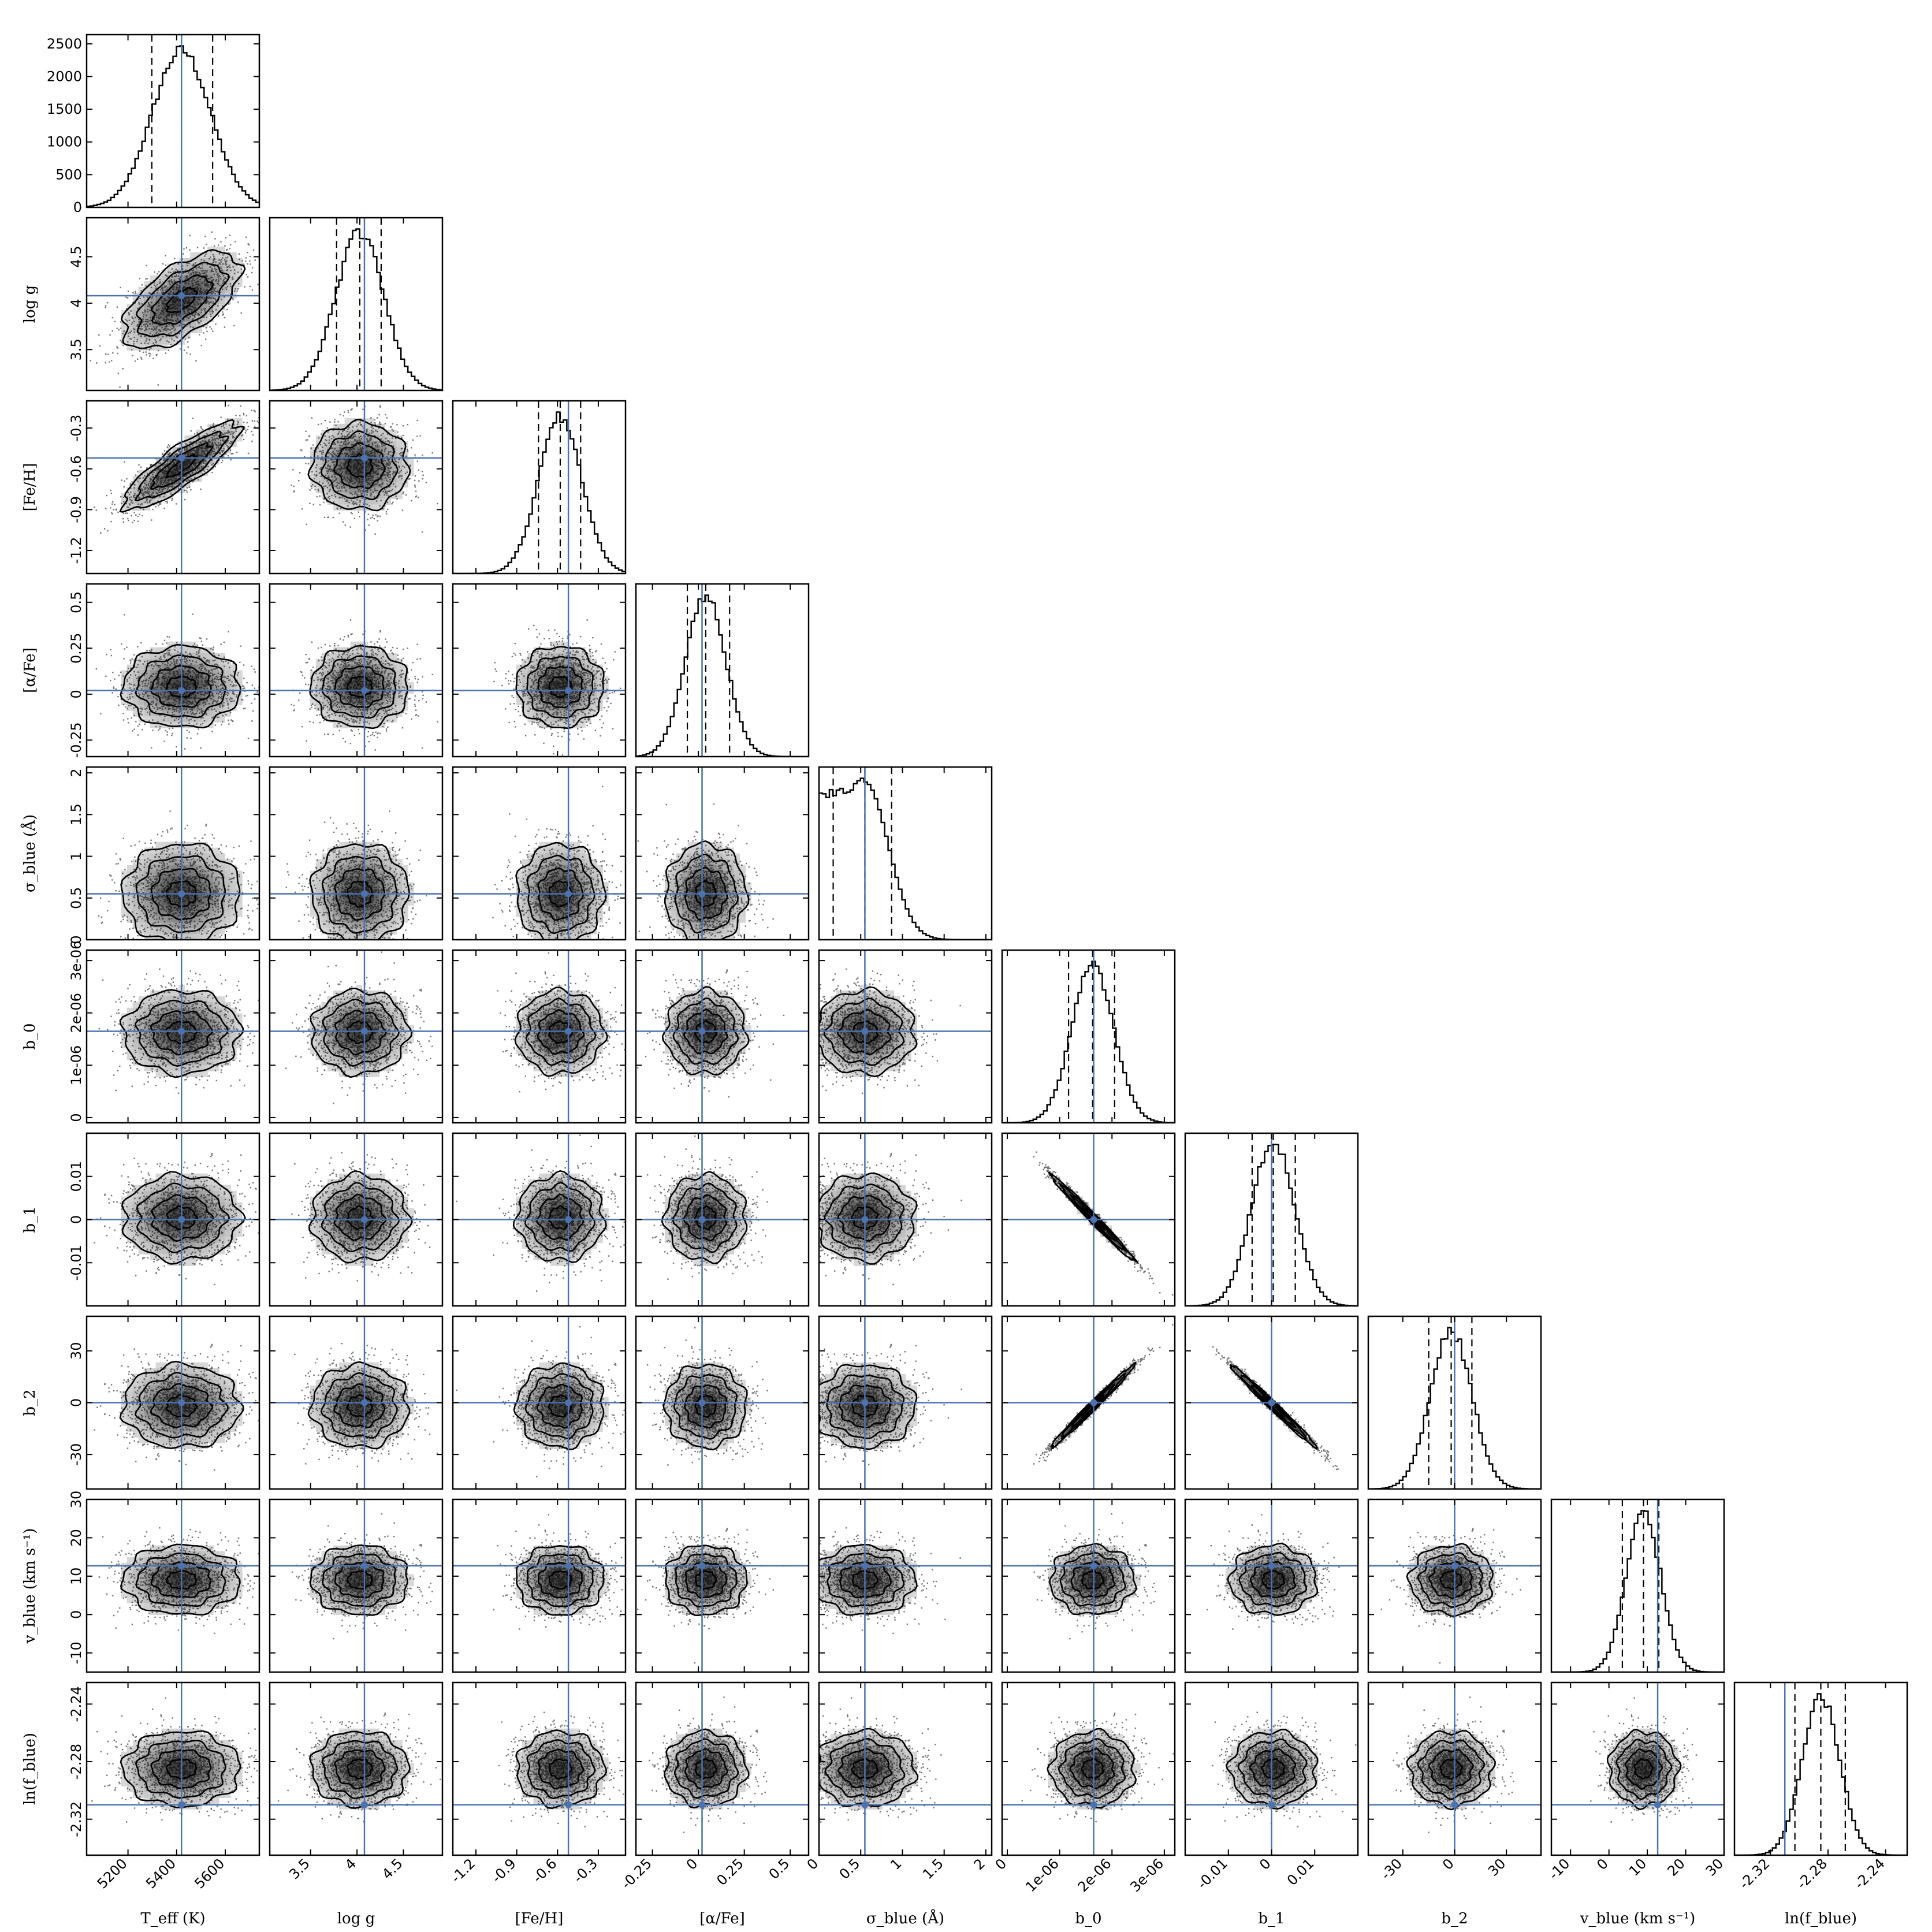 The width and height of the screenshot is (1932, 1932). I want to click on y-axis-label-v-blue-km-s: v_blue (km s⁻¹), so click(30, 1586).